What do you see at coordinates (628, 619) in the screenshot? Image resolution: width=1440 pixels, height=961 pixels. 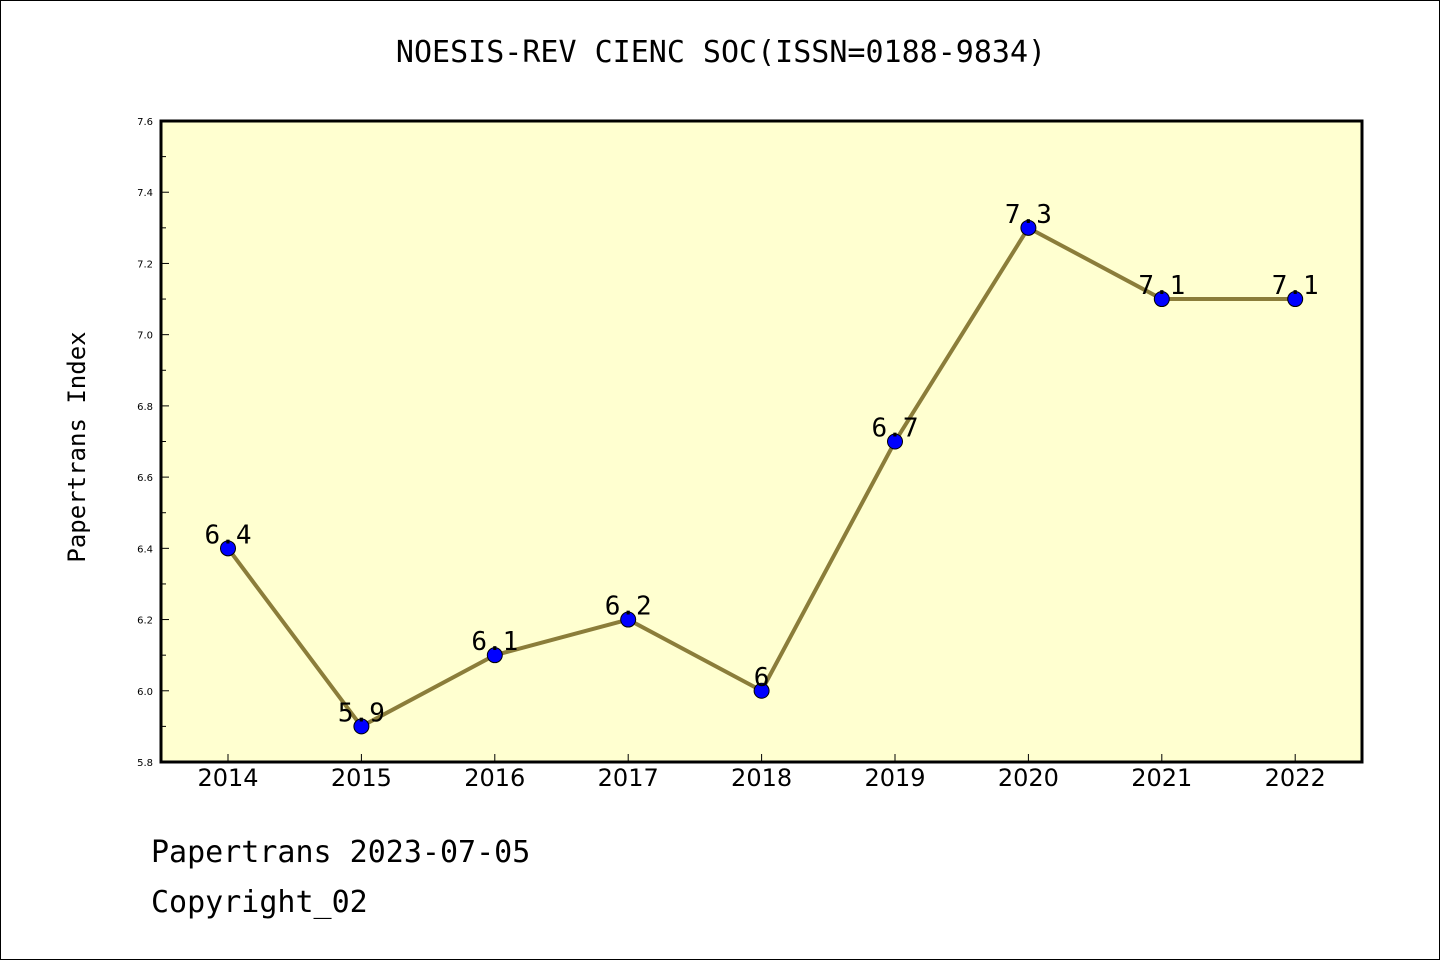 I see `point-2017` at bounding box center [628, 619].